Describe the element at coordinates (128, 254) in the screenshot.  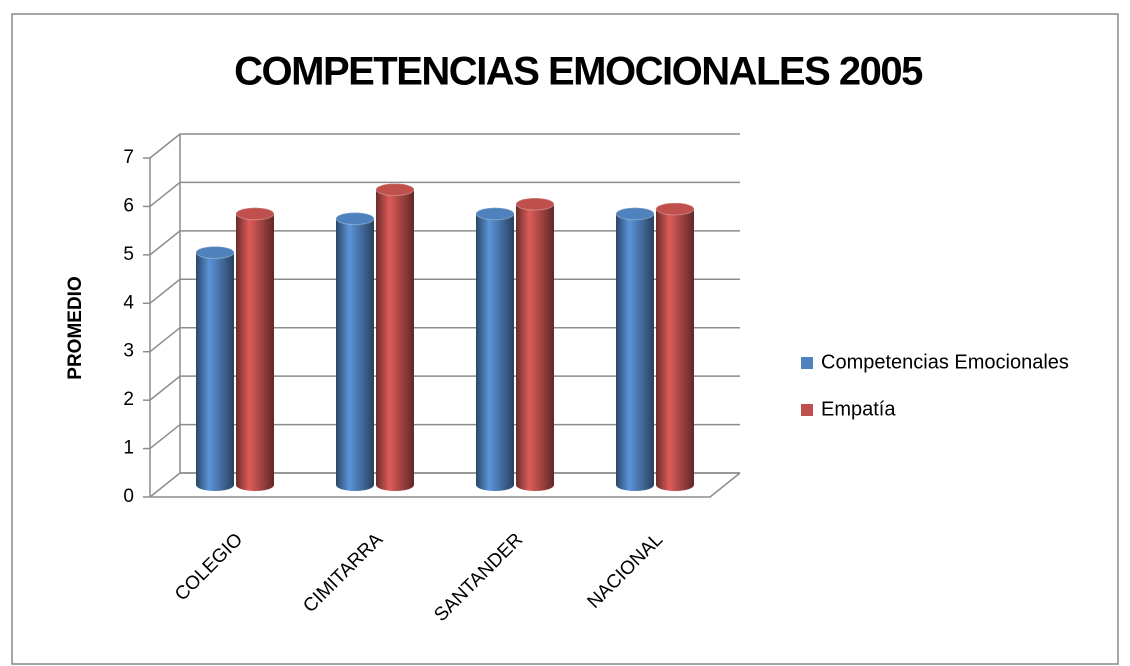
I see `y-tick-label: 5` at that location.